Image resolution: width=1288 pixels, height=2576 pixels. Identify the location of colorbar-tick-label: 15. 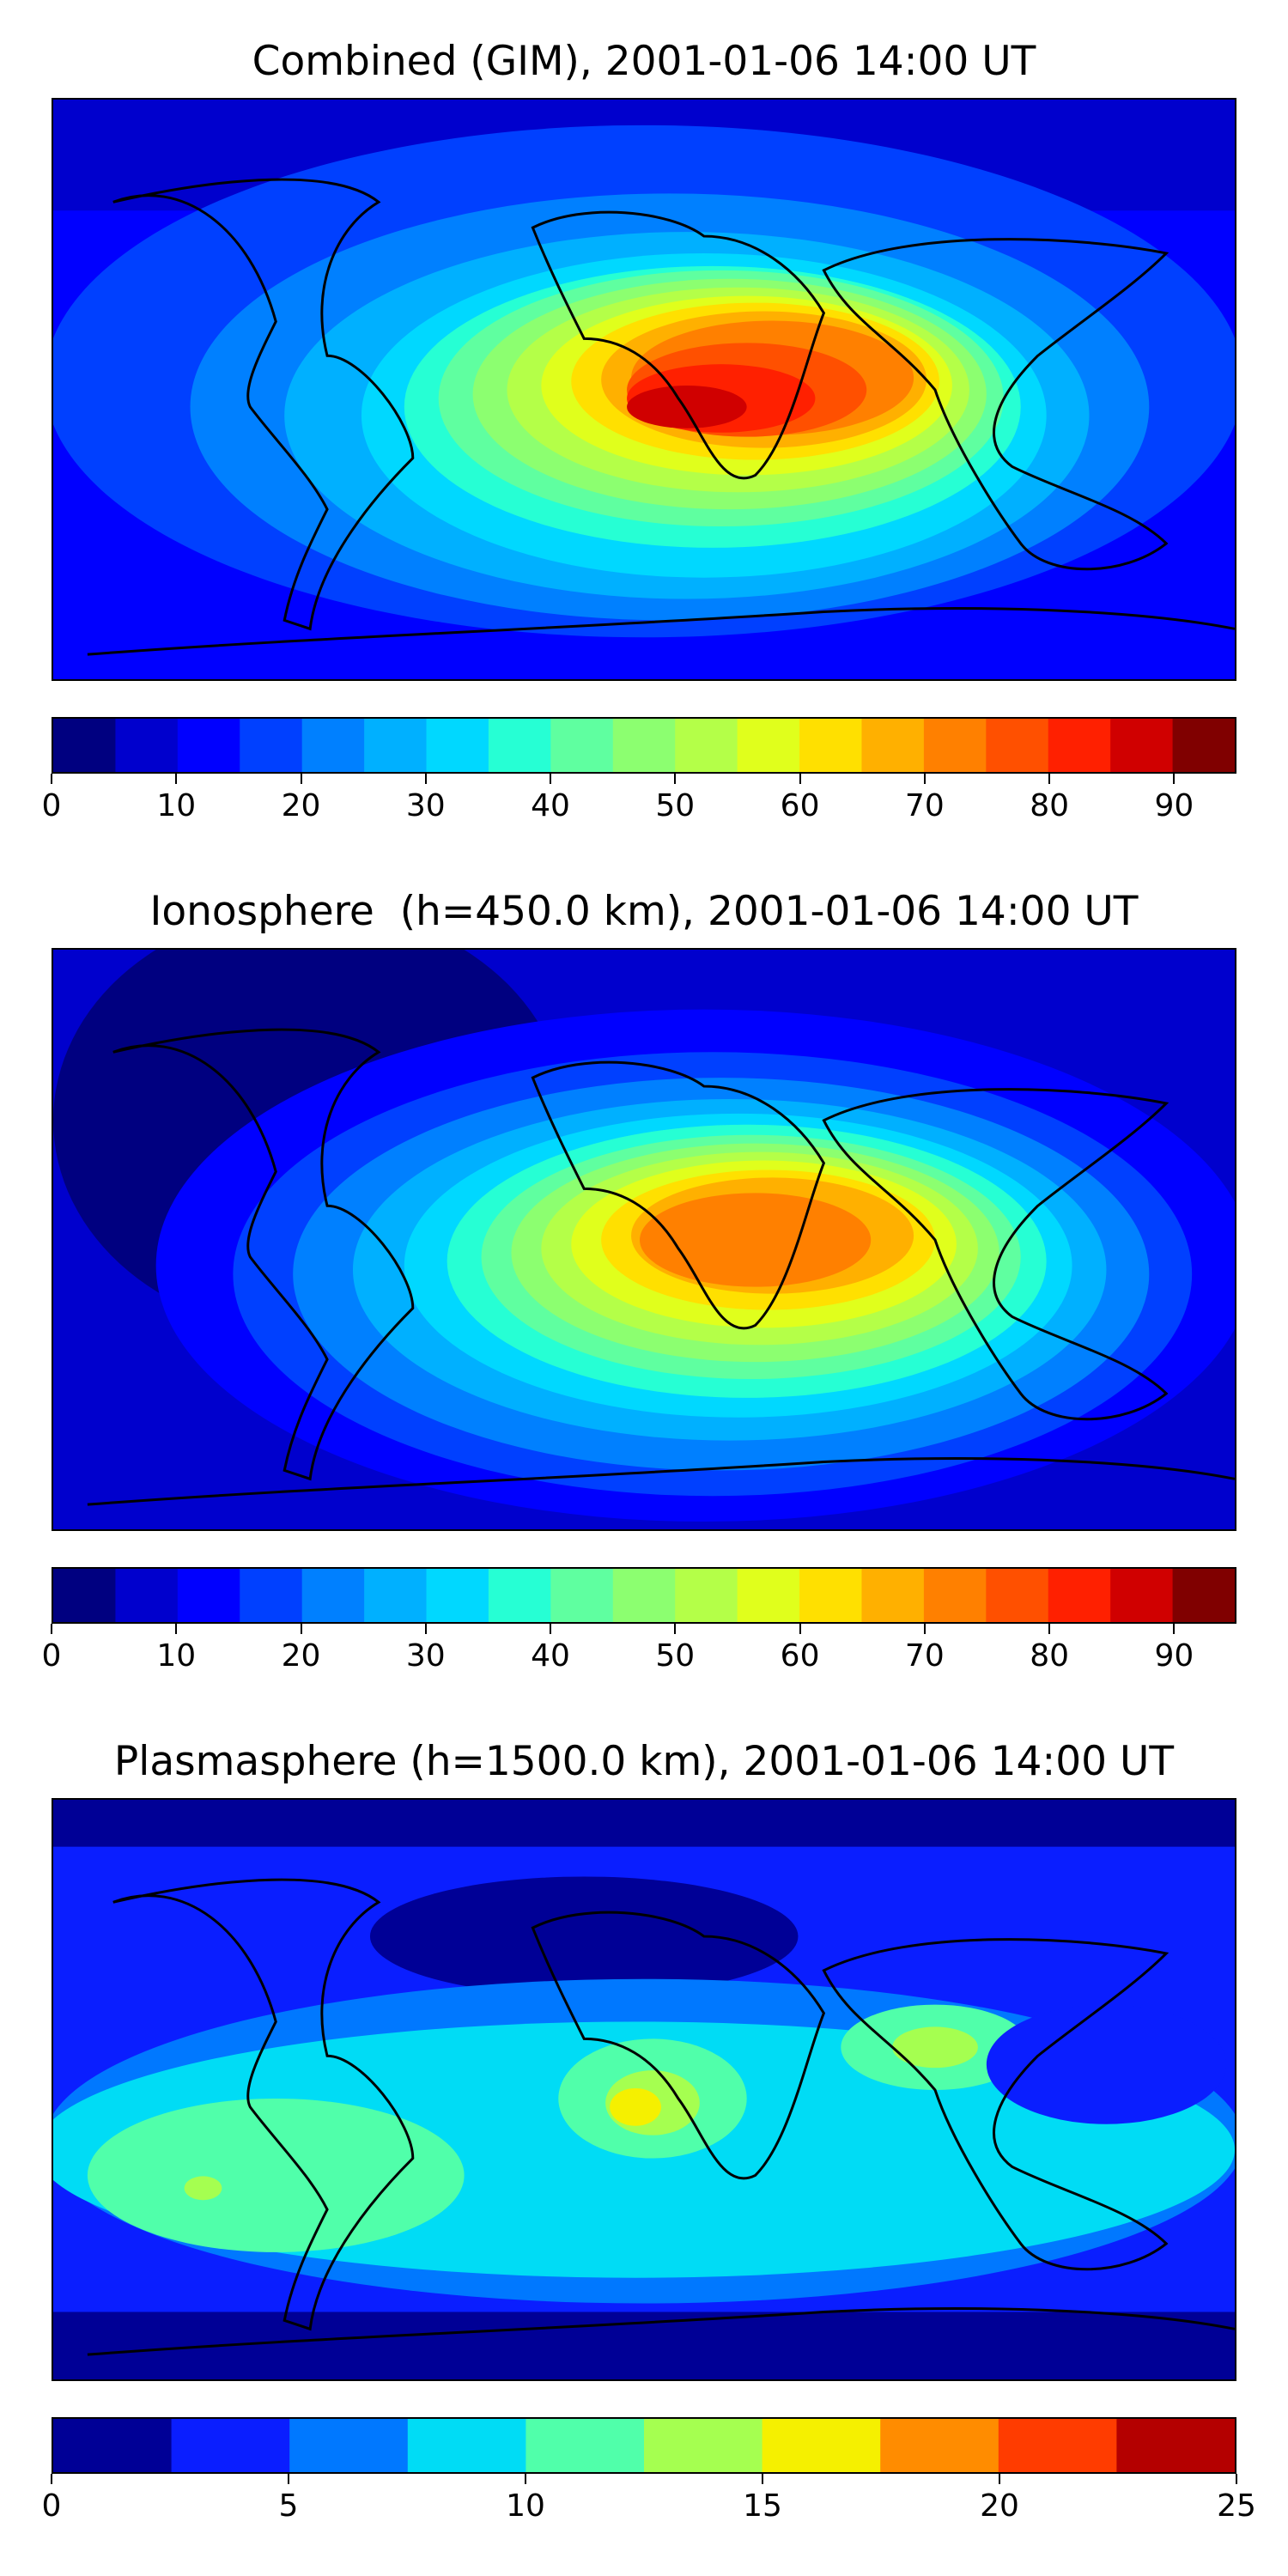
(762, 2506).